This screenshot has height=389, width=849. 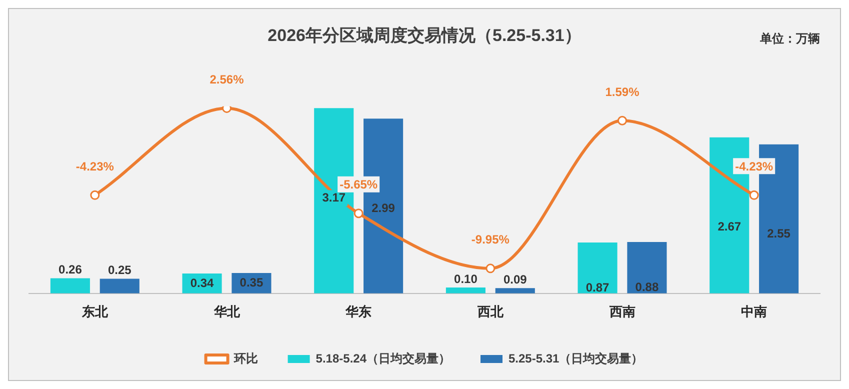 What do you see at coordinates (515, 279) in the screenshot?
I see `data-label: 0.09` at bounding box center [515, 279].